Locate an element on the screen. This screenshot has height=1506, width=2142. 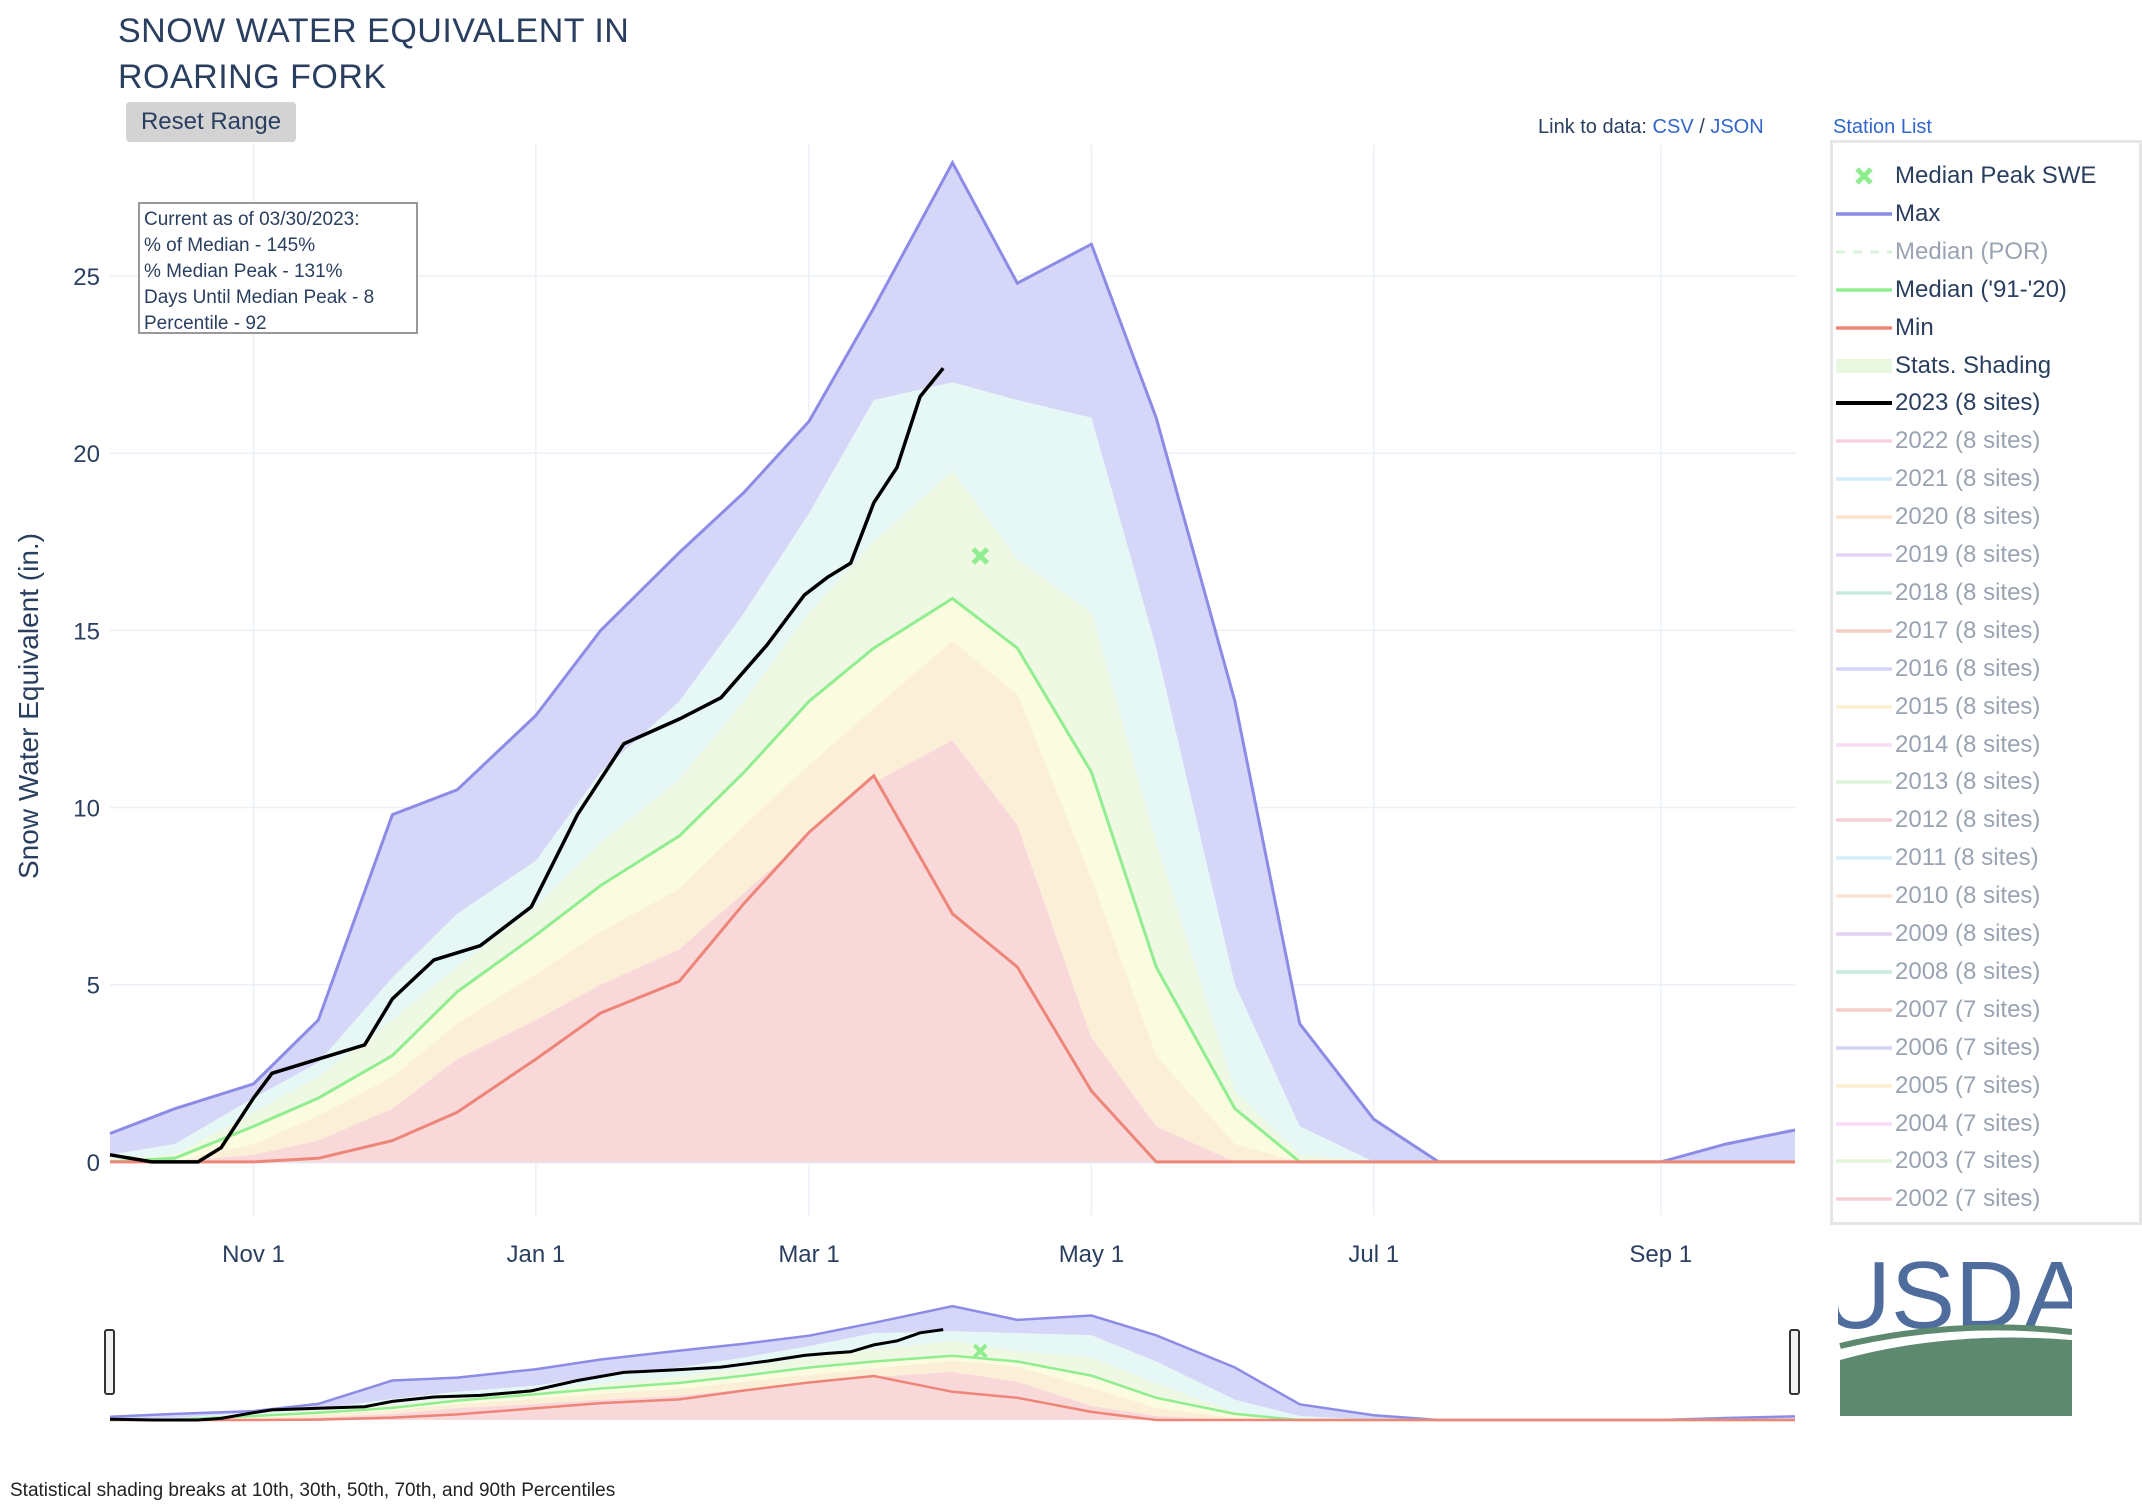
x-tick-label: Jan 1 is located at coordinates (536, 1254).